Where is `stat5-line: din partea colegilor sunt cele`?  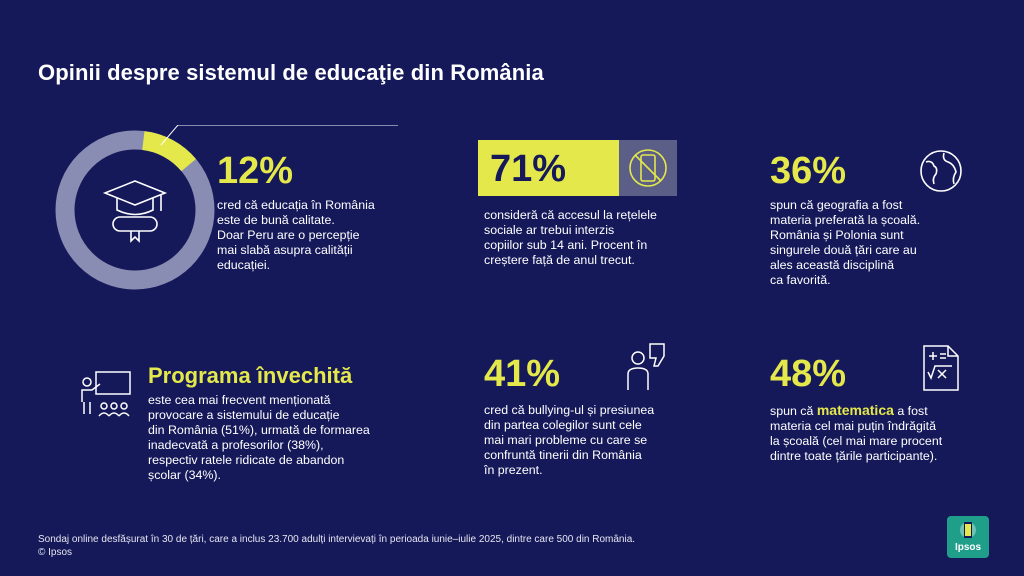 stat5-line: din partea colegilor sunt cele is located at coordinates (563, 425).